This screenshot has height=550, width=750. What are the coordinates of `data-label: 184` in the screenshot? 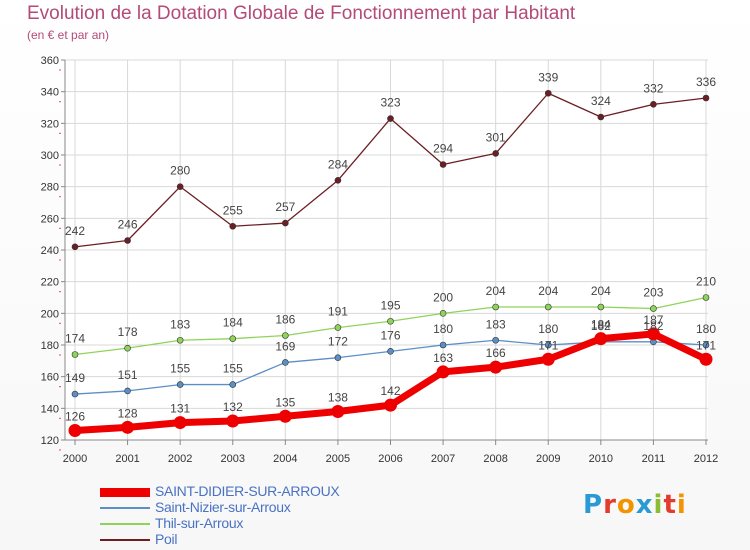 It's located at (233, 323).